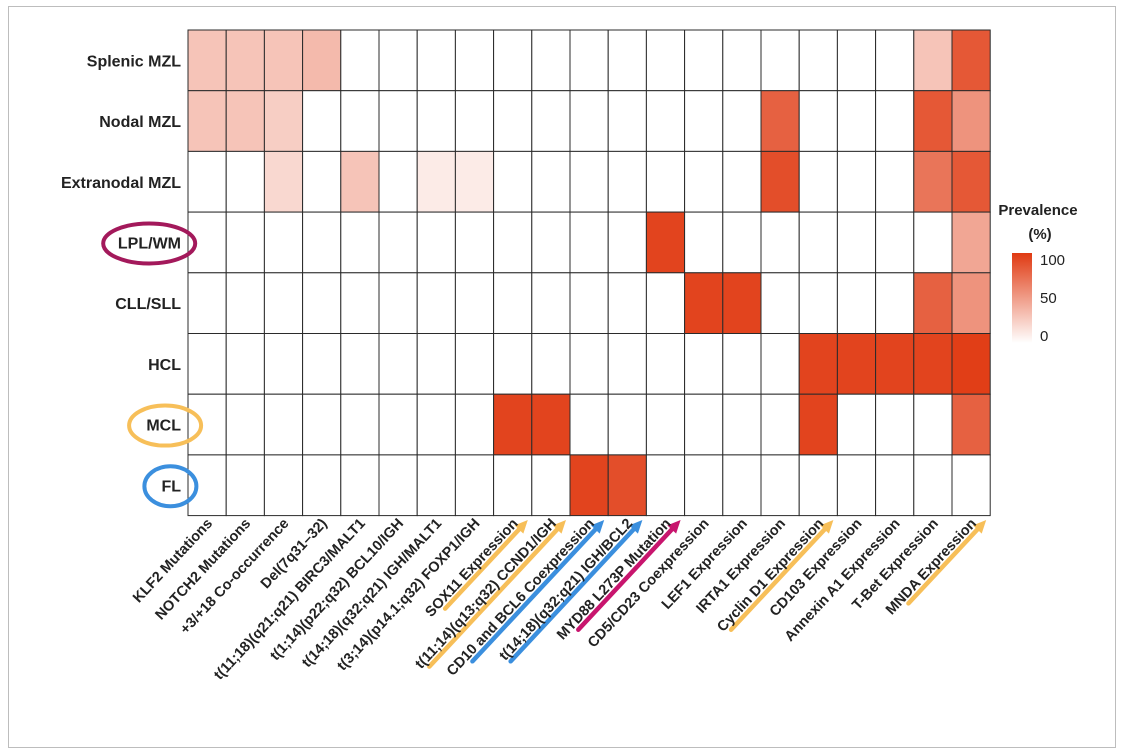 The width and height of the screenshot is (1126, 756). Describe the element at coordinates (589, 424) in the screenshot. I see `heatmap-cell-mcl-cd10-and-bcl6-coexpression` at that location.